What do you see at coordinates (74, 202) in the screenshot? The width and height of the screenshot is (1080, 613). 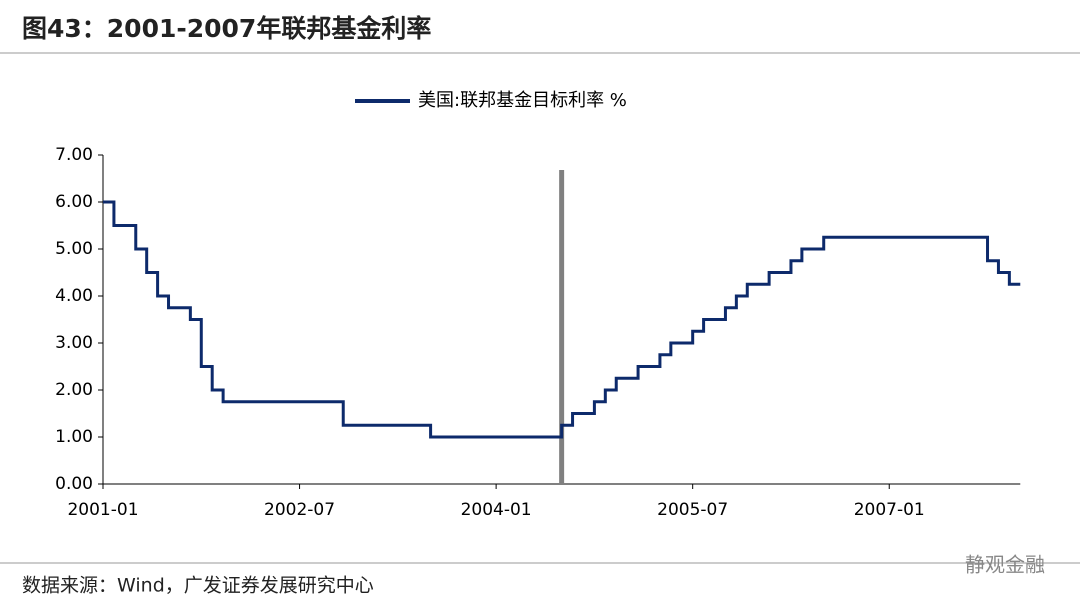 I see `y-tick-label: 6.00` at bounding box center [74, 202].